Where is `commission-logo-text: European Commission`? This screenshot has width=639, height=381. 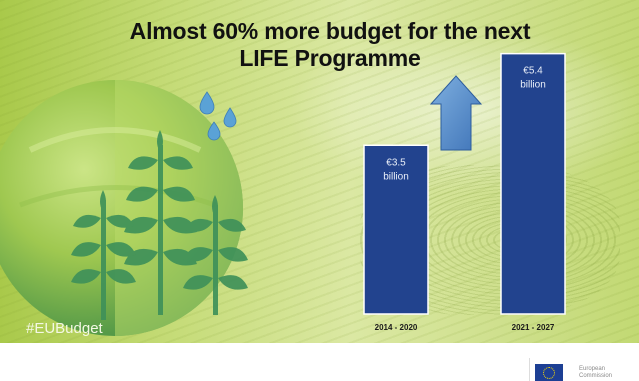
commission-logo-text: European Commission is located at coordinates (596, 372).